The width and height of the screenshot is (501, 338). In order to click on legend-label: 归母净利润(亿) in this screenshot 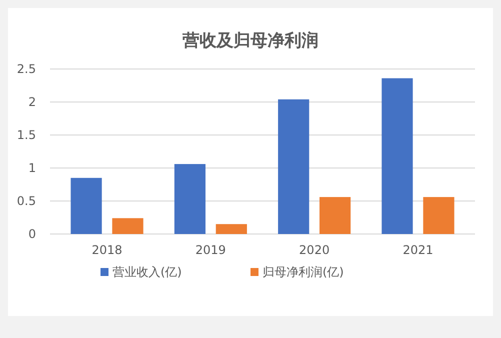, I will do `click(303, 272)`.